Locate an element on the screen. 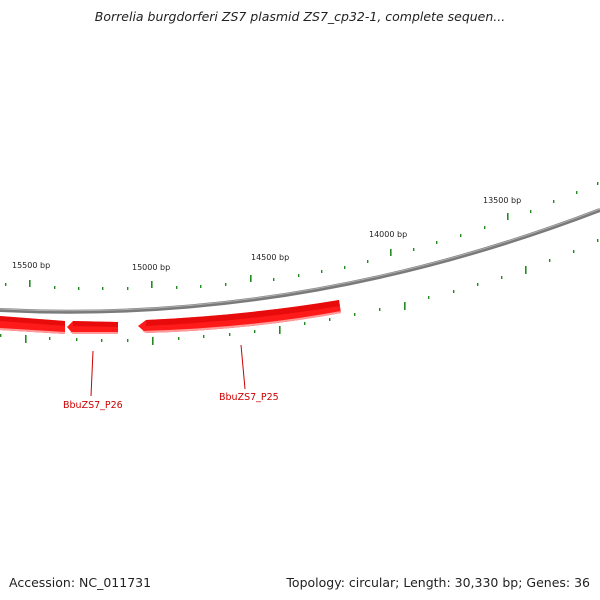 The height and width of the screenshot is (600, 600). tick-label-14500: 14500 bp is located at coordinates (270, 257).